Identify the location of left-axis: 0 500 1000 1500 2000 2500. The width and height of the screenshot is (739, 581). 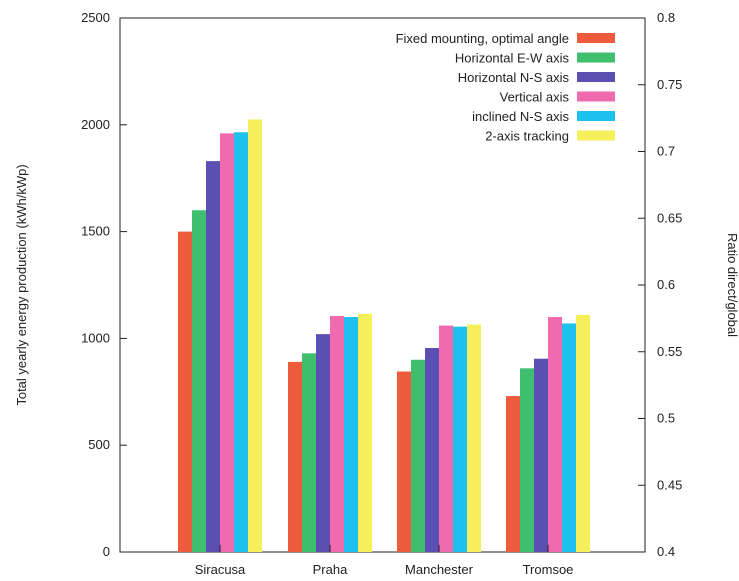
(104, 284).